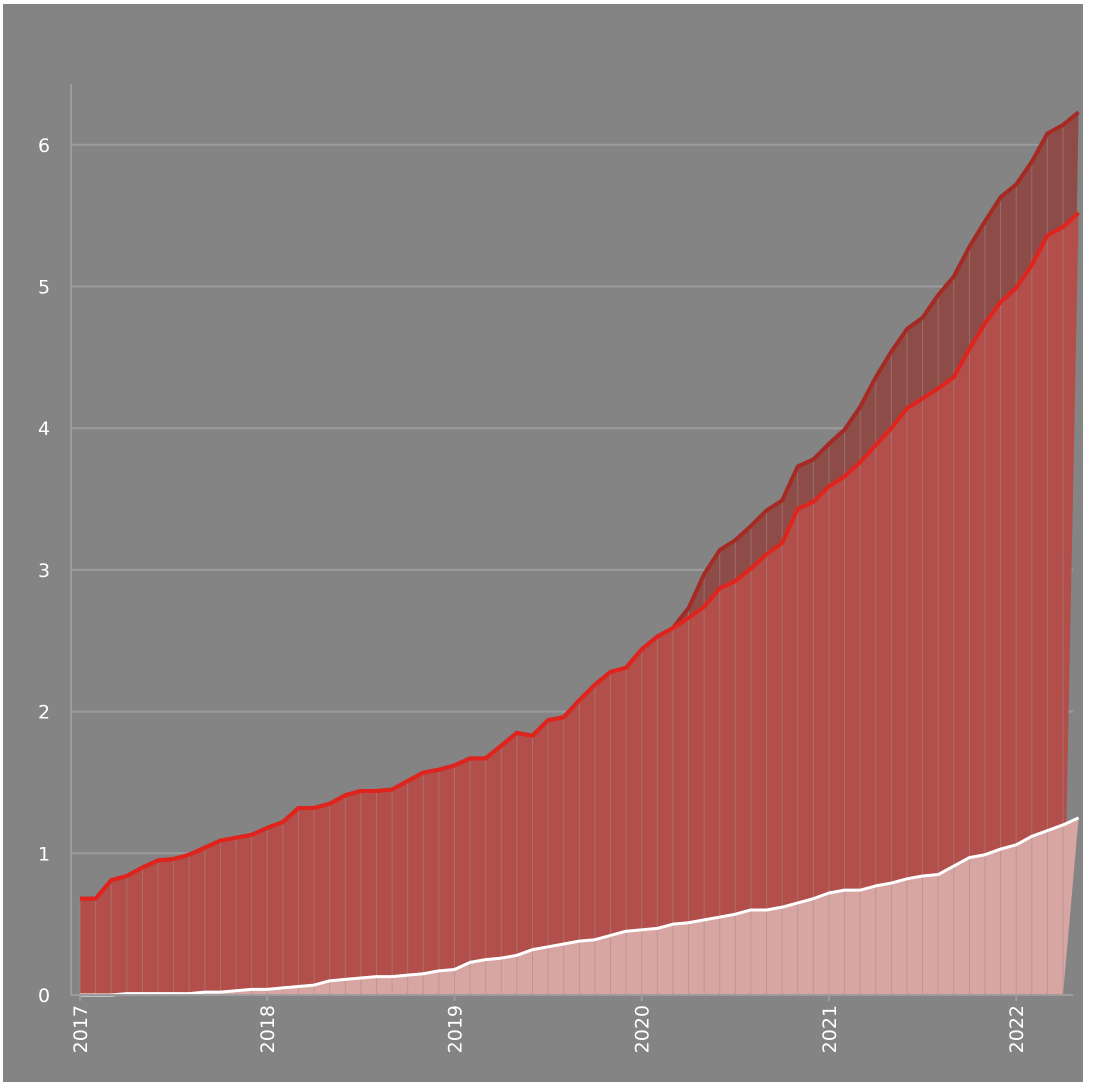 This screenshot has width=1094, height=1088. Describe the element at coordinates (44, 429) in the screenshot. I see `y-tick-label: 4` at that location.